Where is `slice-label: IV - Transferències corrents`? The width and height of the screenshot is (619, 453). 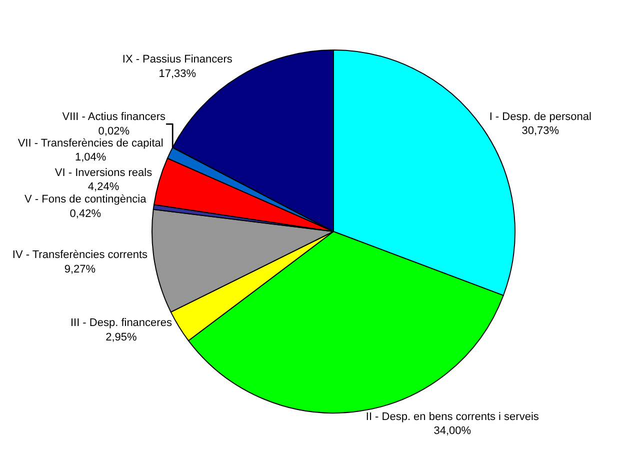 slice-label: IV - Transferències corrents is located at coordinates (80, 255).